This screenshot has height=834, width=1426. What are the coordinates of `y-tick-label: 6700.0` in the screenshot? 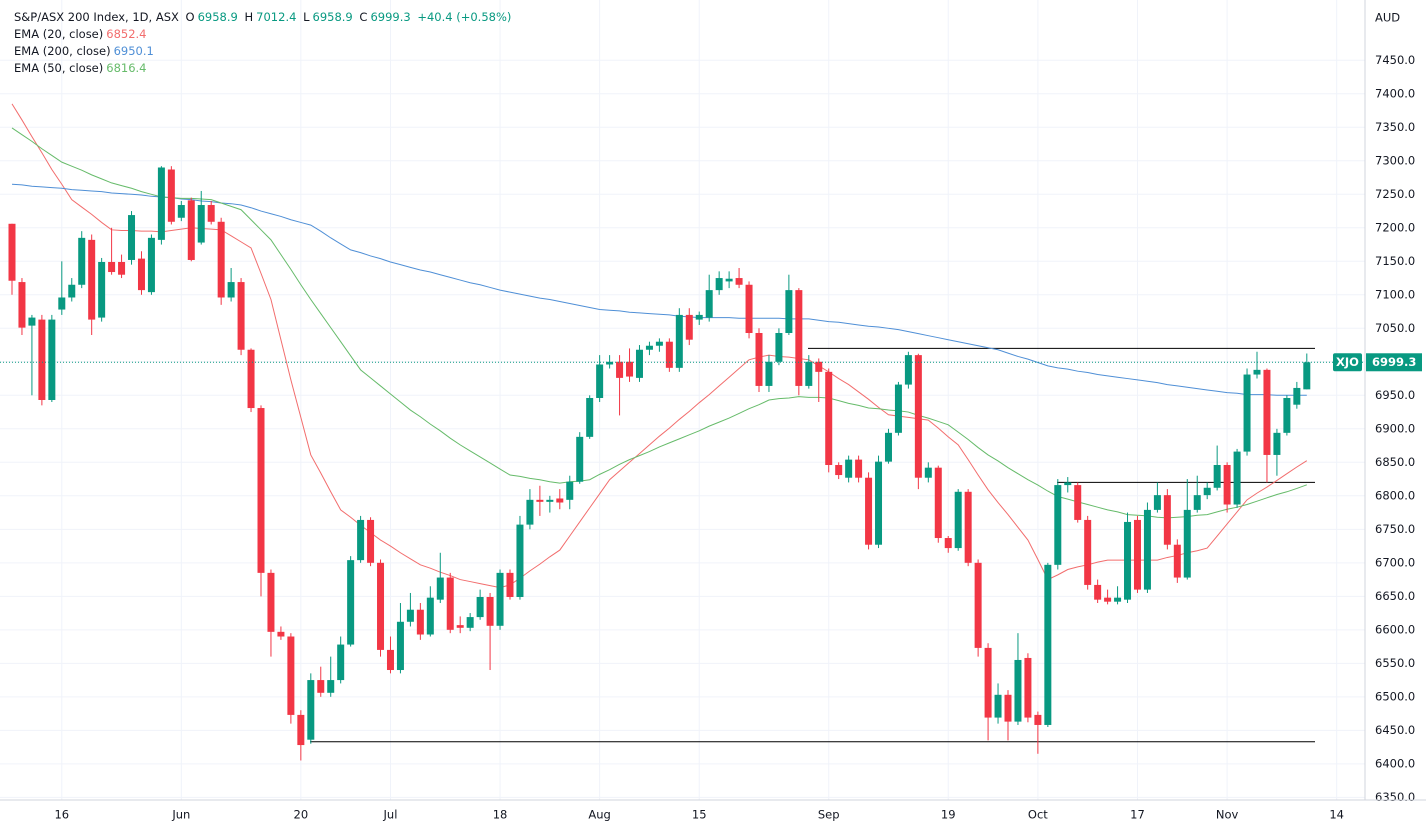 It's located at (1395, 562).